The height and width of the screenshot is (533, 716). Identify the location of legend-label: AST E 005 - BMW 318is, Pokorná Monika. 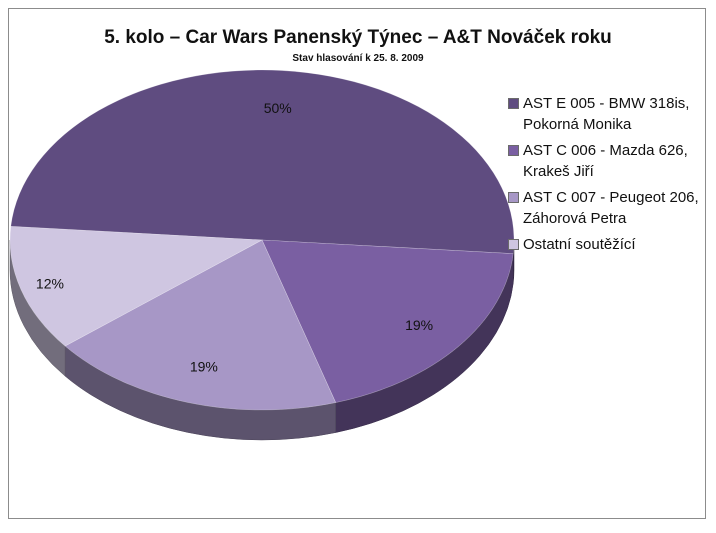
(606, 114).